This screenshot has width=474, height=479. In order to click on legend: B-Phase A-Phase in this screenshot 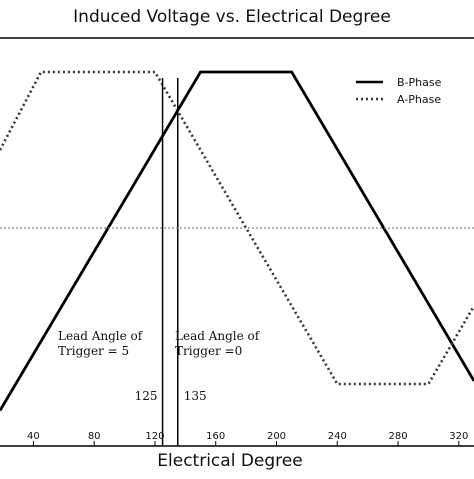, I will do `click(399, 91)`.